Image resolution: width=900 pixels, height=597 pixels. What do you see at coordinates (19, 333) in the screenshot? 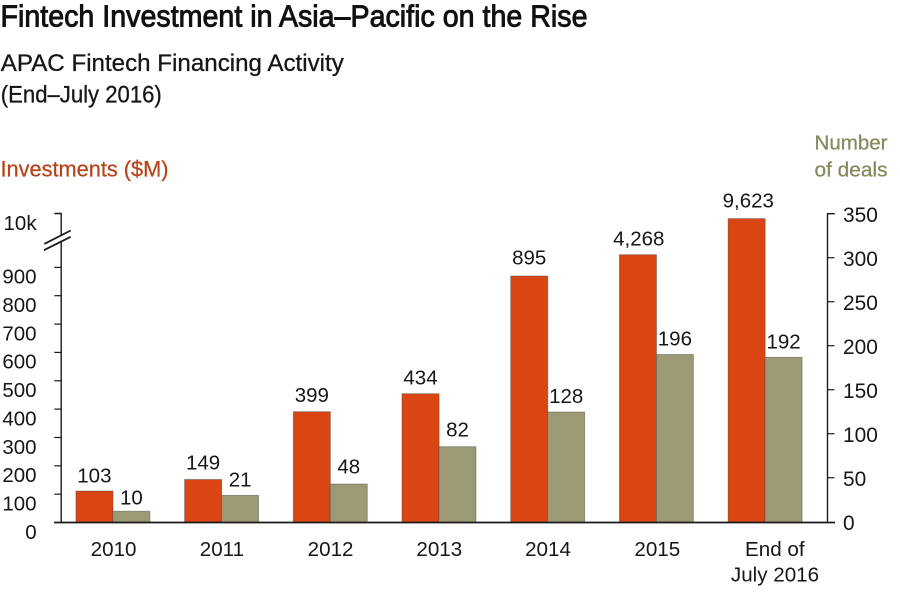
I see `svg-text: 700` at bounding box center [19, 333].